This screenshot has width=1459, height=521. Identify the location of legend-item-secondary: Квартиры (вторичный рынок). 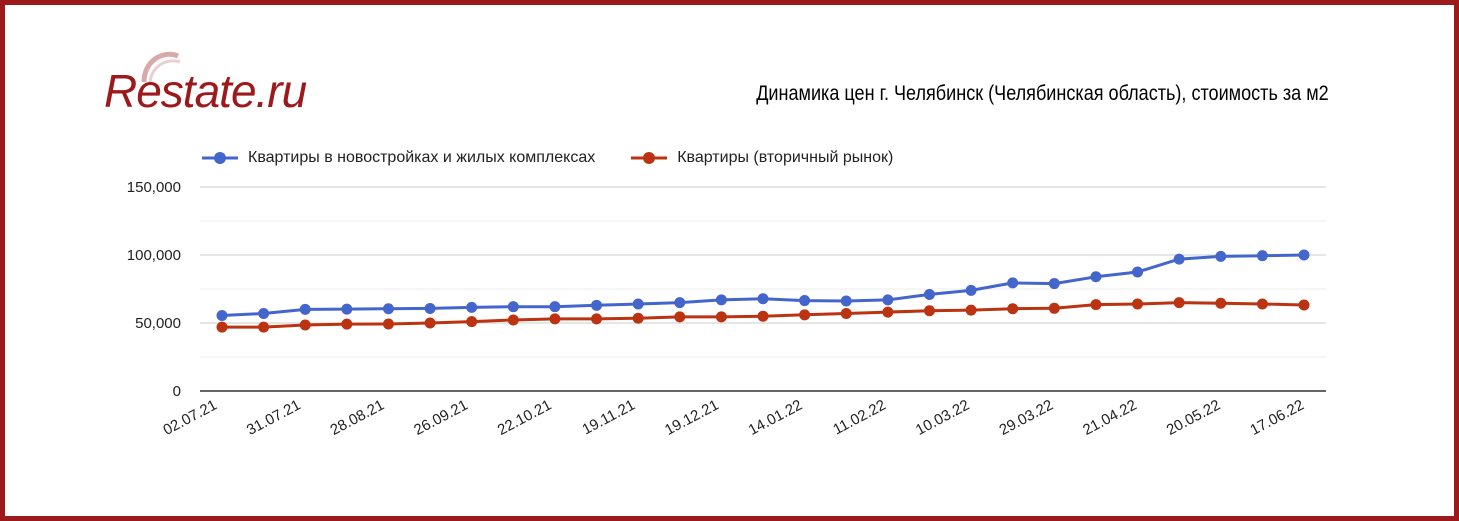
(761, 158).